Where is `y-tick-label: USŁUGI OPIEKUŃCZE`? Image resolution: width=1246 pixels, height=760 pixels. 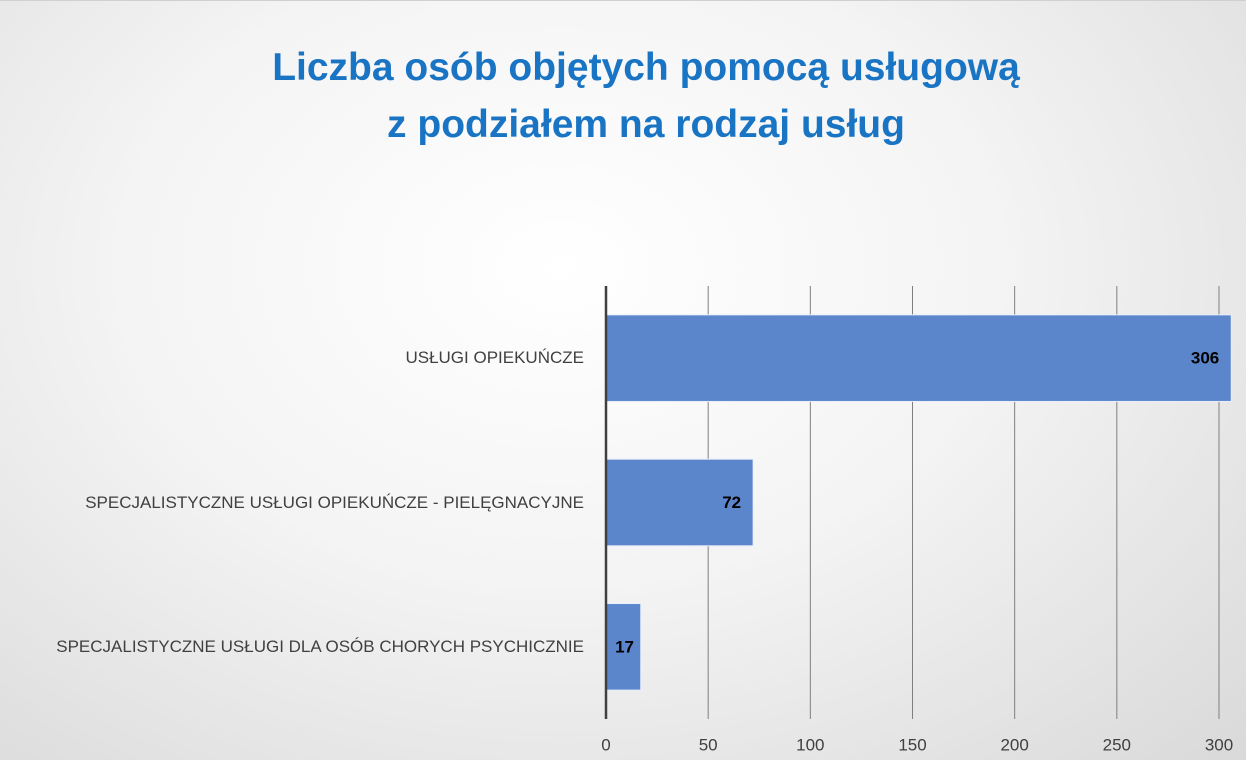
y-tick-label: USŁUGI OPIEKUŃCZE is located at coordinates (494, 358).